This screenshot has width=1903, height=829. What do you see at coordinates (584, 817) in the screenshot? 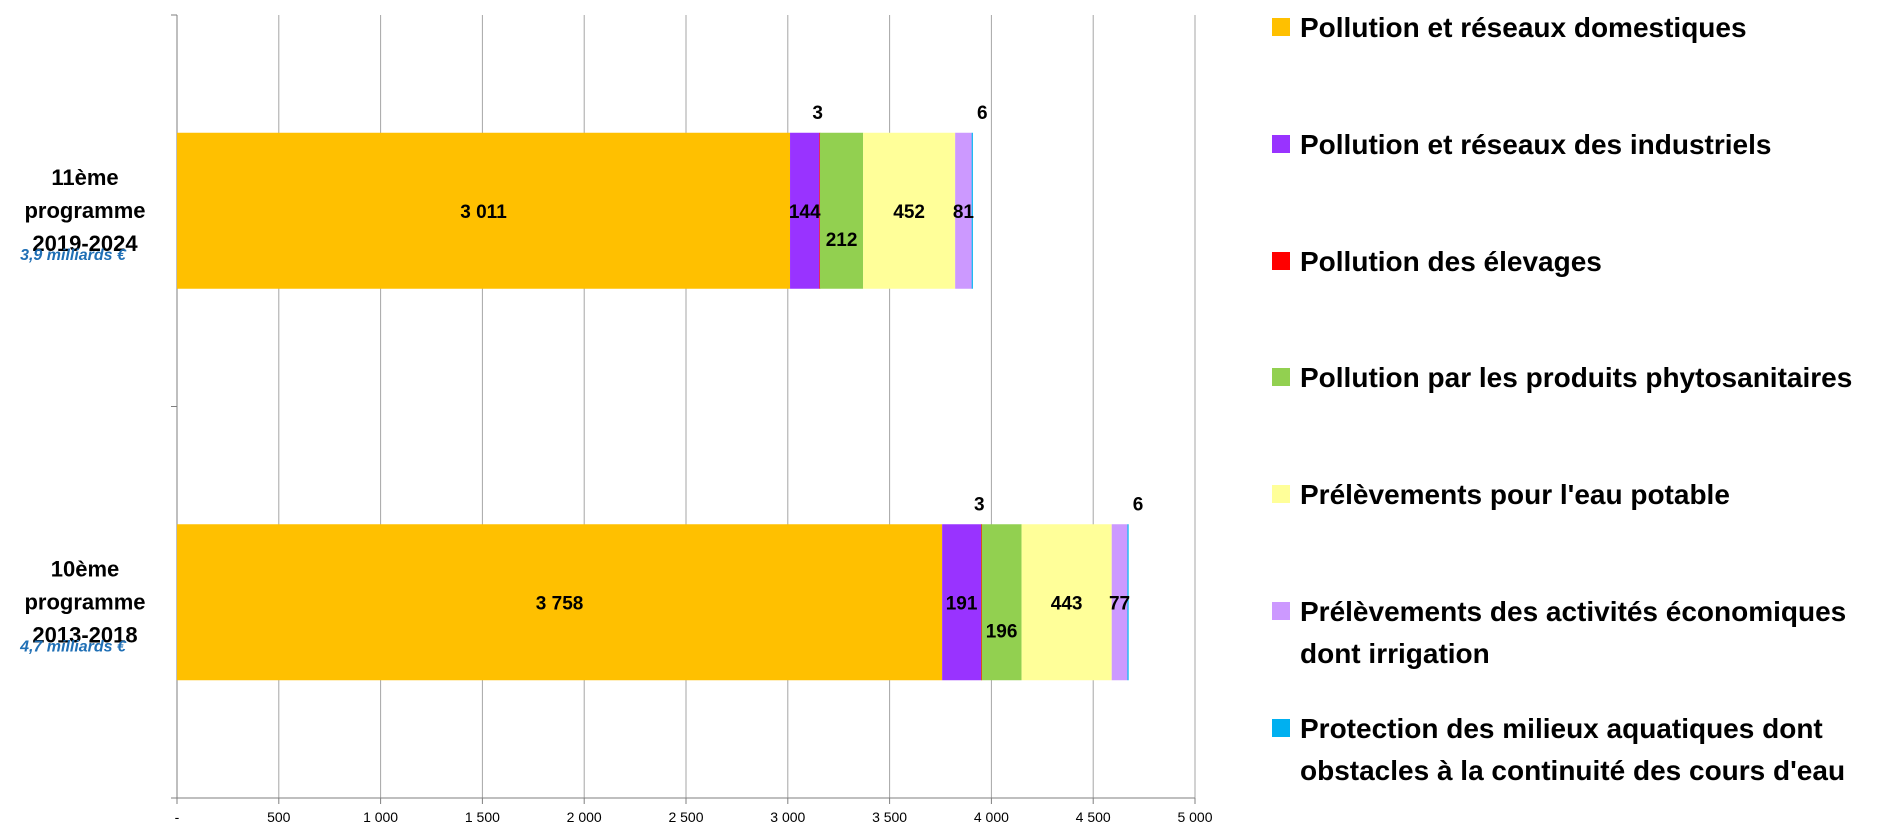
I see `x-tick-label: 2 000` at bounding box center [584, 817].